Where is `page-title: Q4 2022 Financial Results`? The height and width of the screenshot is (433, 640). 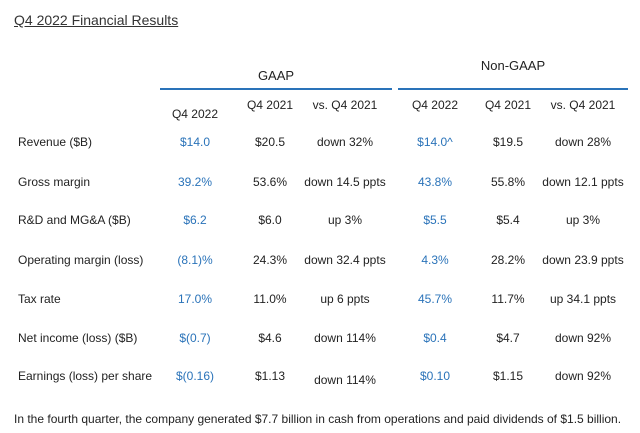 page-title: Q4 2022 Financial Results is located at coordinates (96, 20).